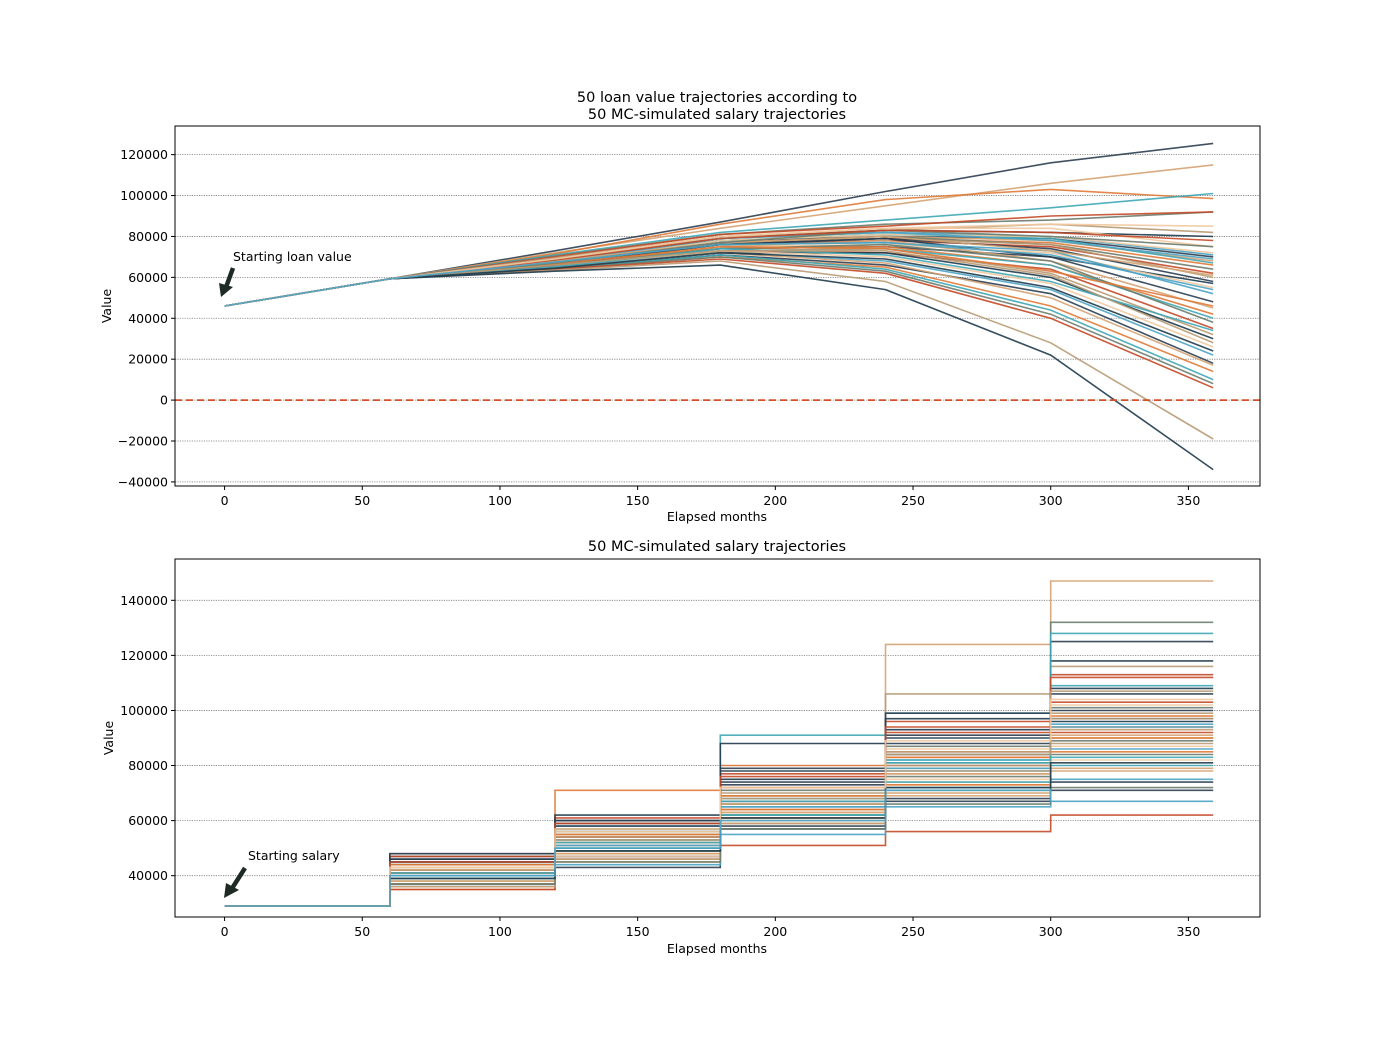 This screenshot has height=1050, width=1400. Describe the element at coordinates (285, 273) in the screenshot. I see `loan-chart-annotation: Starting loan value` at that location.